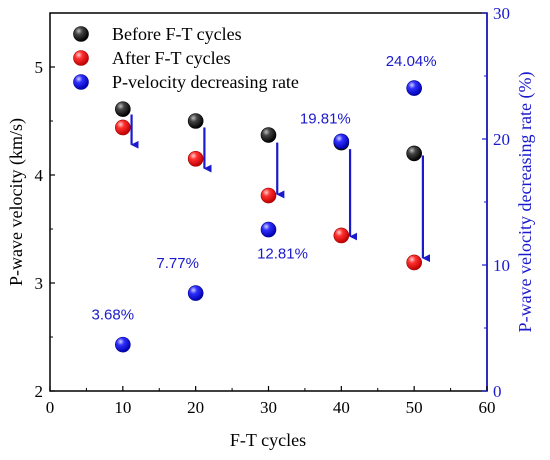 This screenshot has width=550, height=460. I want to click on right-tick-label: 20, so click(501, 139).